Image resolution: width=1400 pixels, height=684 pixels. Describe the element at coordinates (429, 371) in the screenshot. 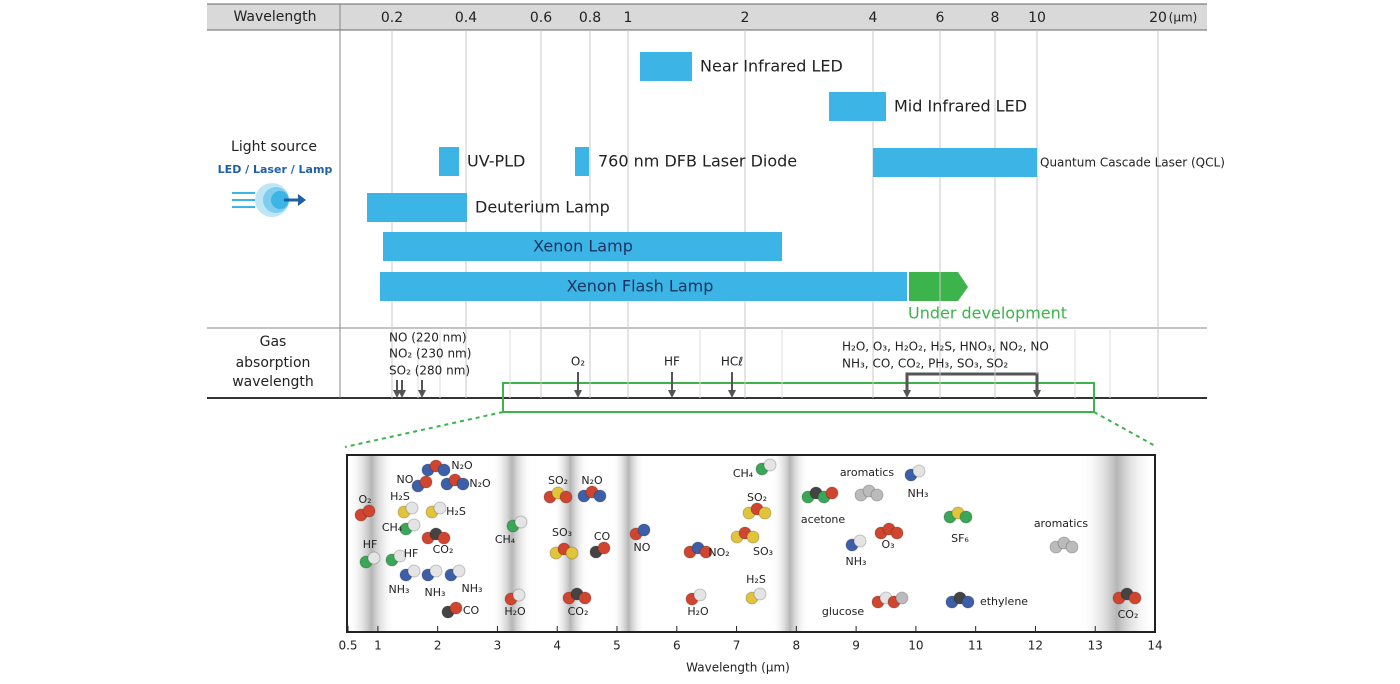

I see `label: SO₂ (280 nm)` at that location.